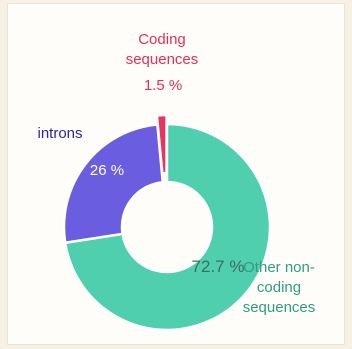  Describe the element at coordinates (279, 287) in the screenshot. I see `category-label: Other non-coding sequences` at that location.